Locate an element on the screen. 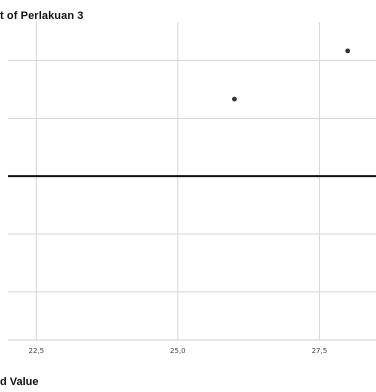 This screenshot has height=392, width=376. ticks-layer: 22,5 25,0 27,5 is located at coordinates (178, 351).